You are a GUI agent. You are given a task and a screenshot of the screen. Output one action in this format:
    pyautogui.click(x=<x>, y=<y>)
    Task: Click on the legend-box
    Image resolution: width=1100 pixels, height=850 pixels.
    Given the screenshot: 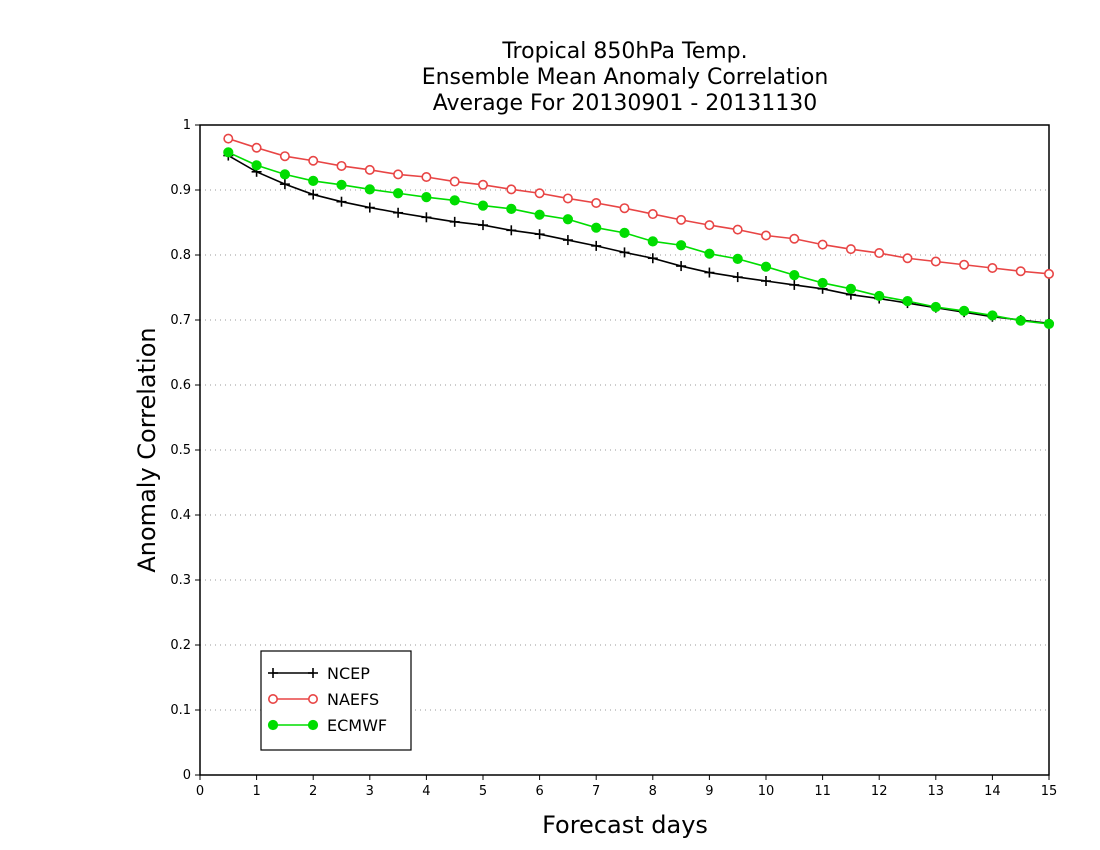 What is the action you would take?
    pyautogui.click(x=336, y=700)
    